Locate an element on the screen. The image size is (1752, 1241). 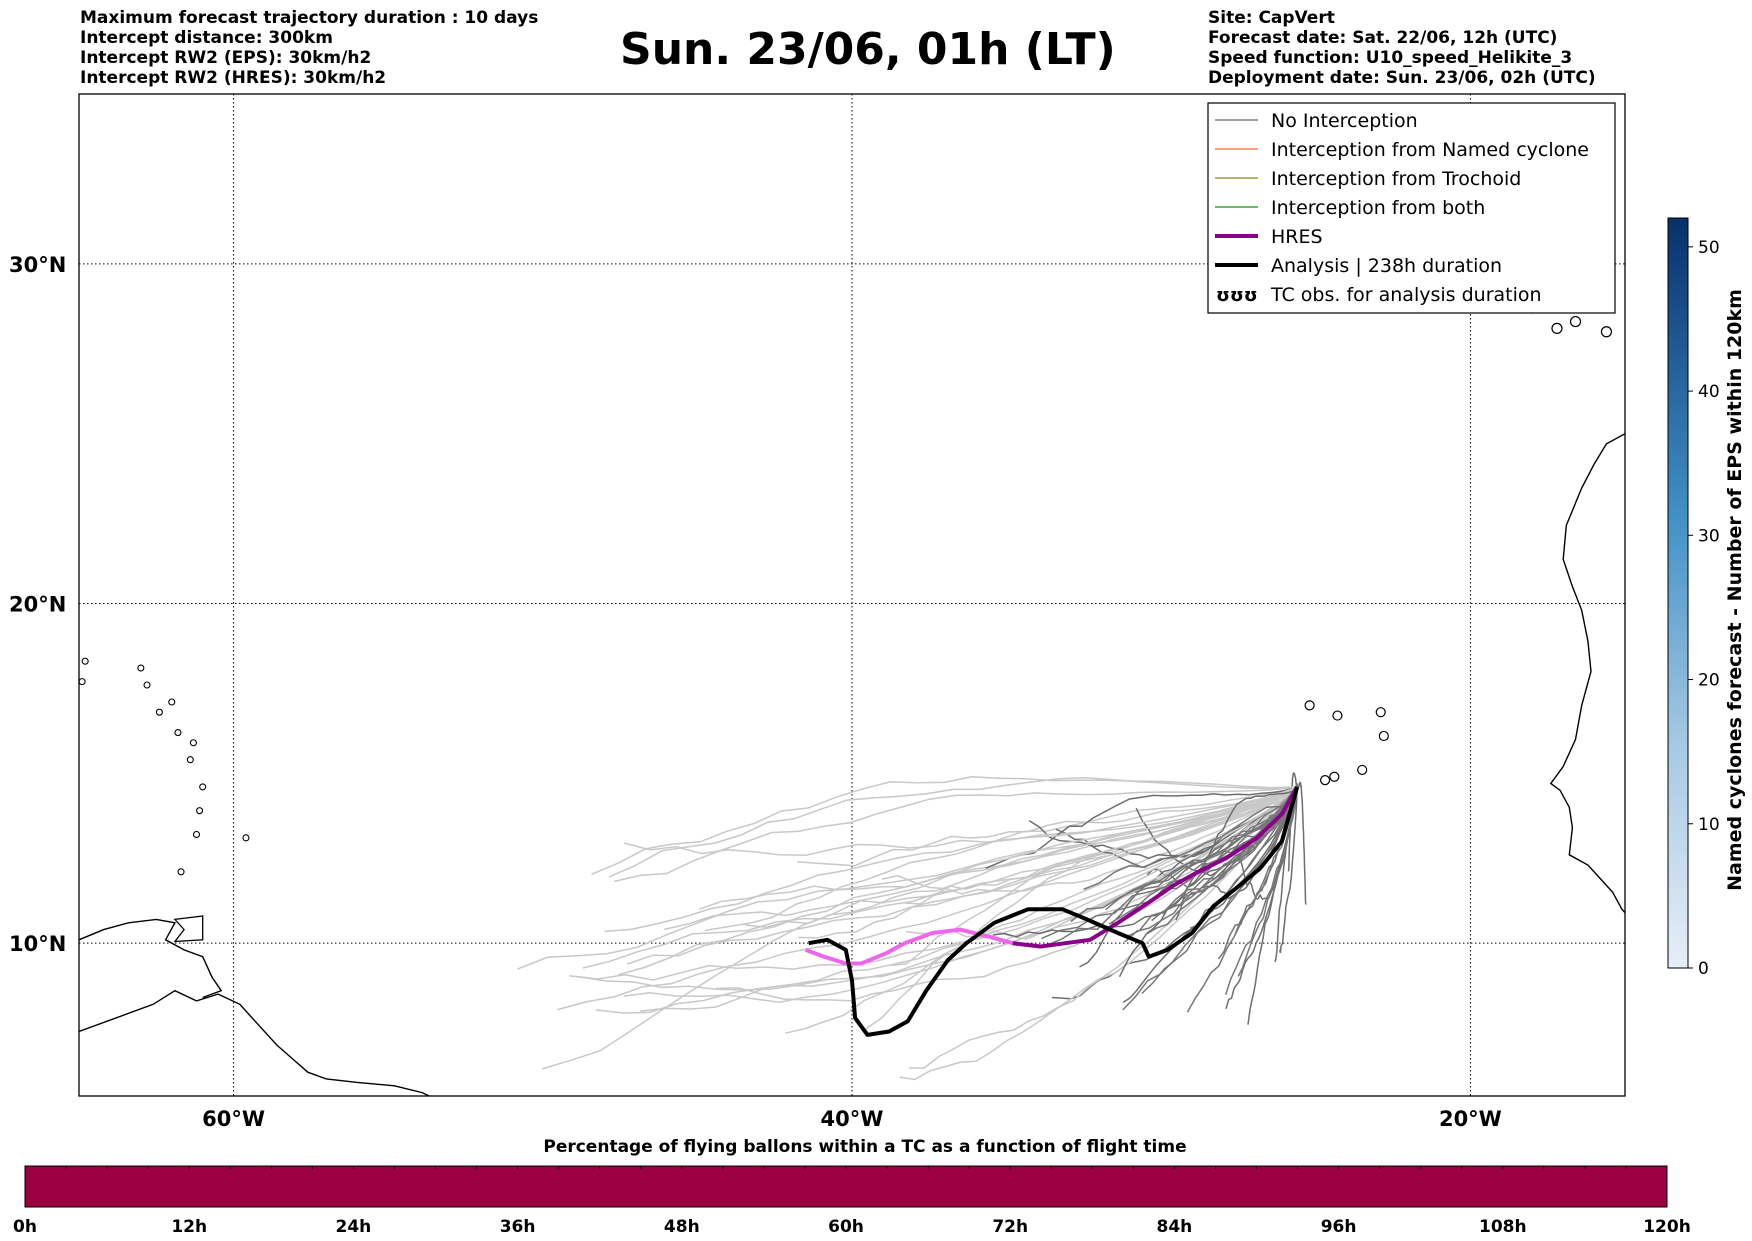
legend-label: HRES is located at coordinates (1297, 237).